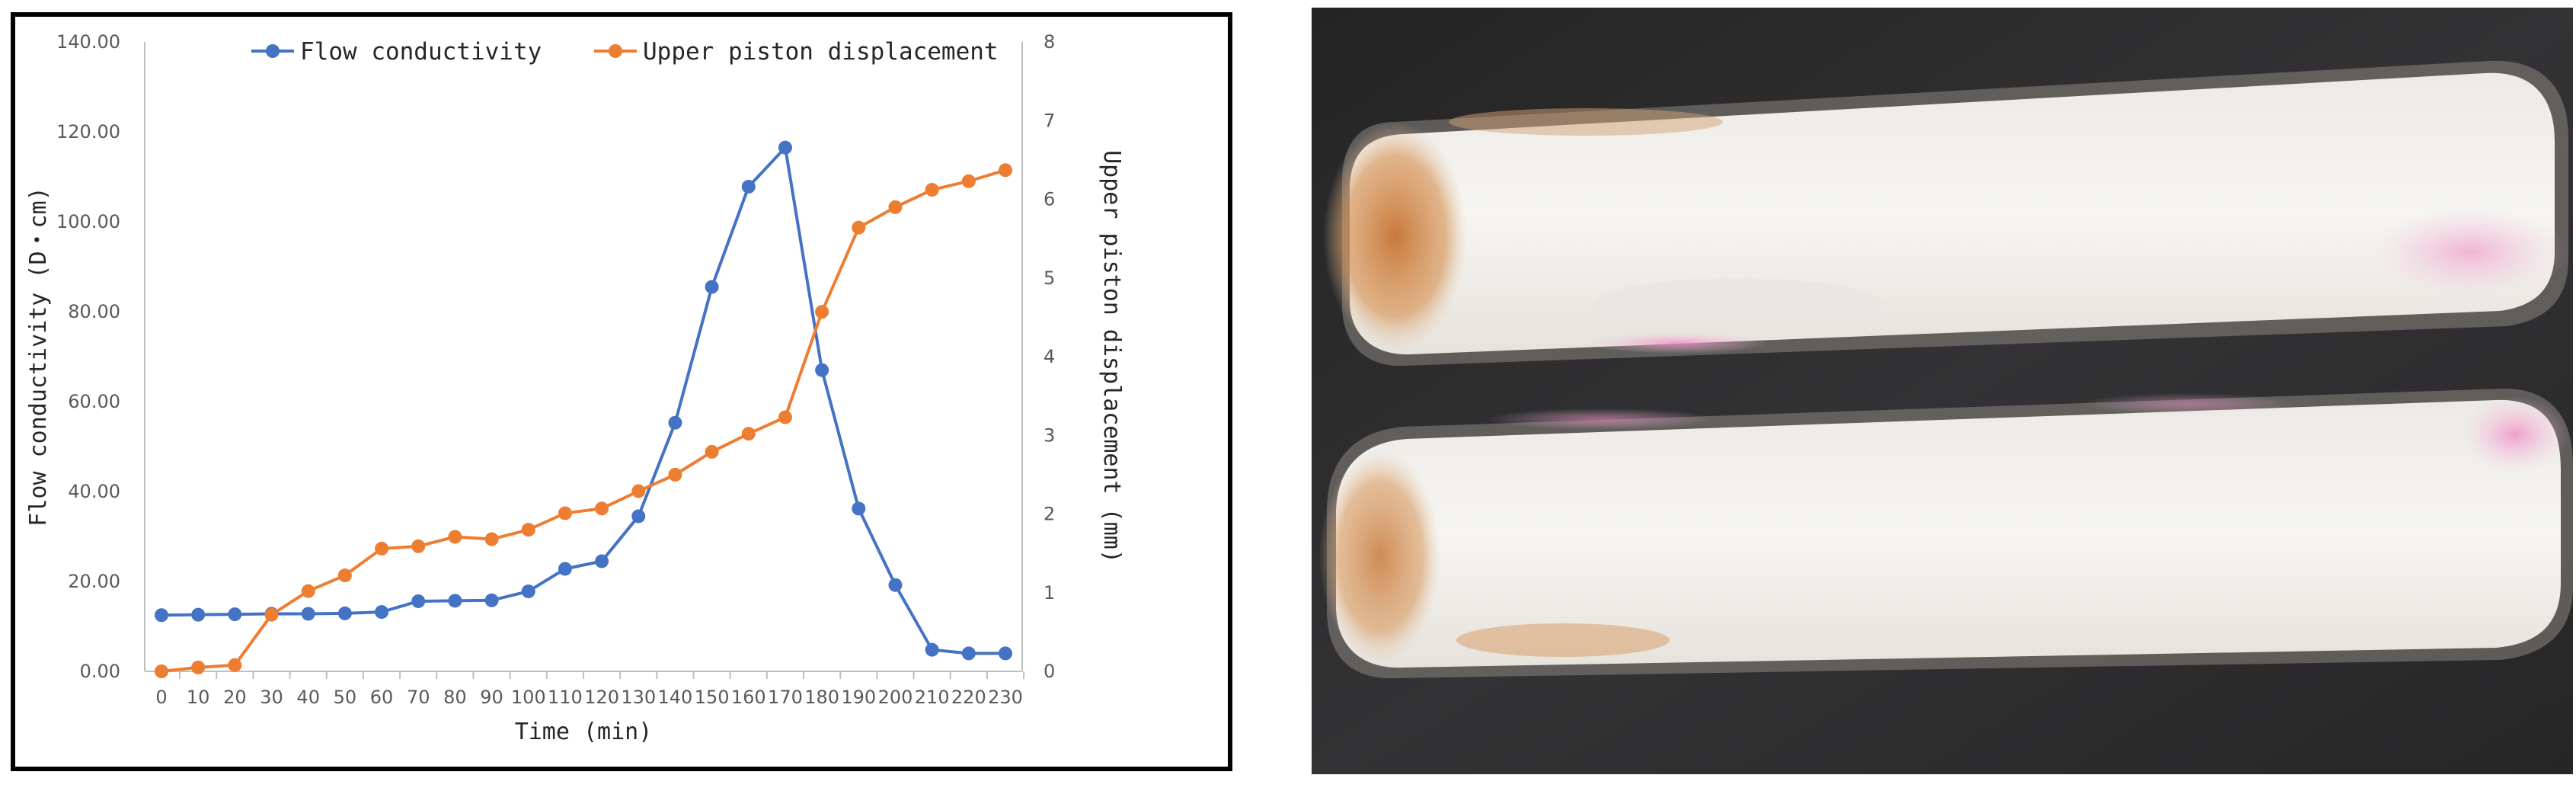 Image resolution: width=2576 pixels, height=791 pixels. I want to click on left-y-tick-label: 20.00, so click(94, 581).